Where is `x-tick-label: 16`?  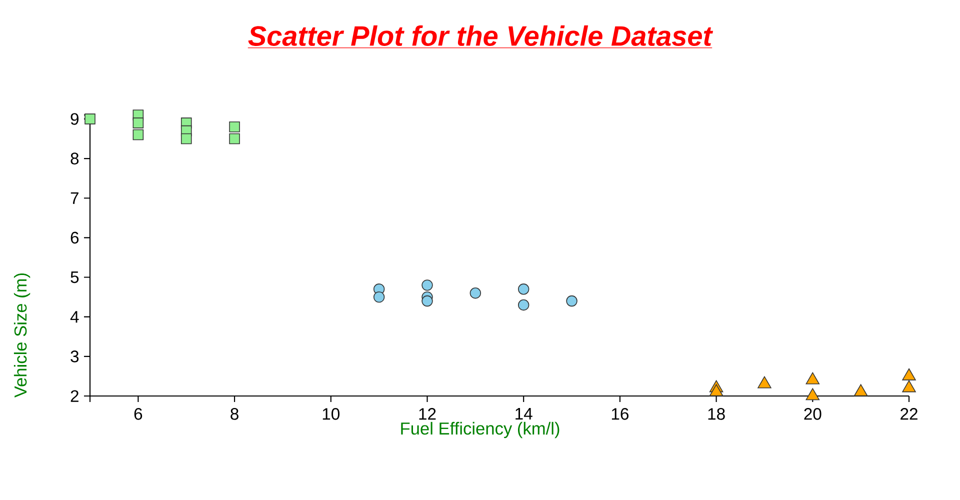 x-tick-label: 16 is located at coordinates (620, 414).